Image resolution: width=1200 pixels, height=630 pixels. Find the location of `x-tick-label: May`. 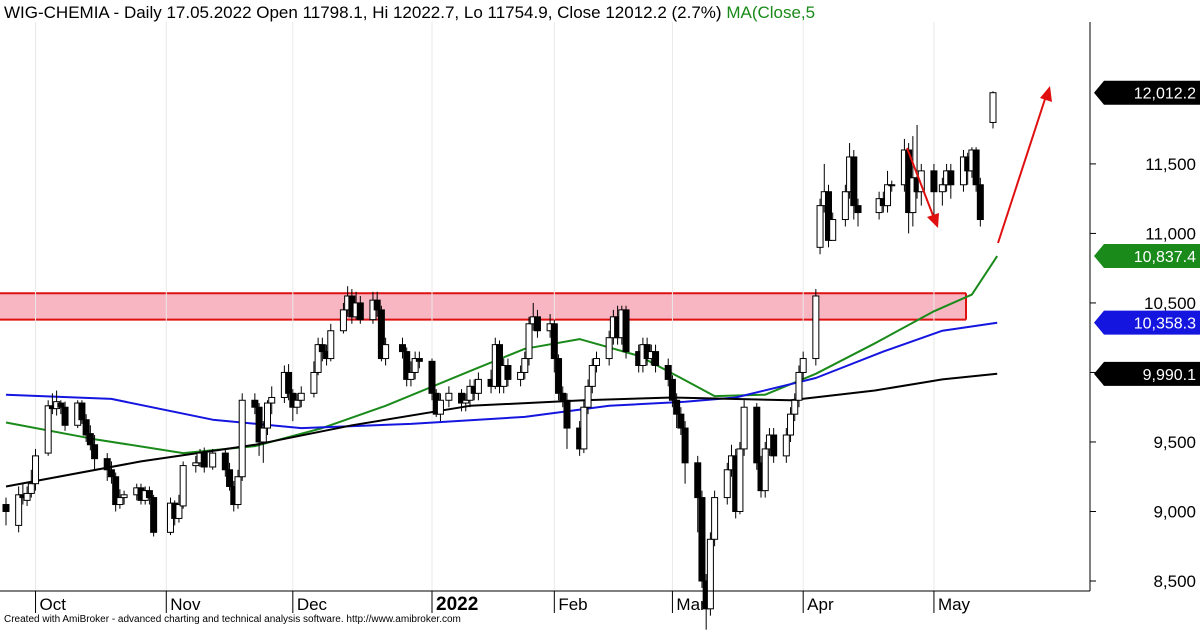

x-tick-label: May is located at coordinates (954, 604).